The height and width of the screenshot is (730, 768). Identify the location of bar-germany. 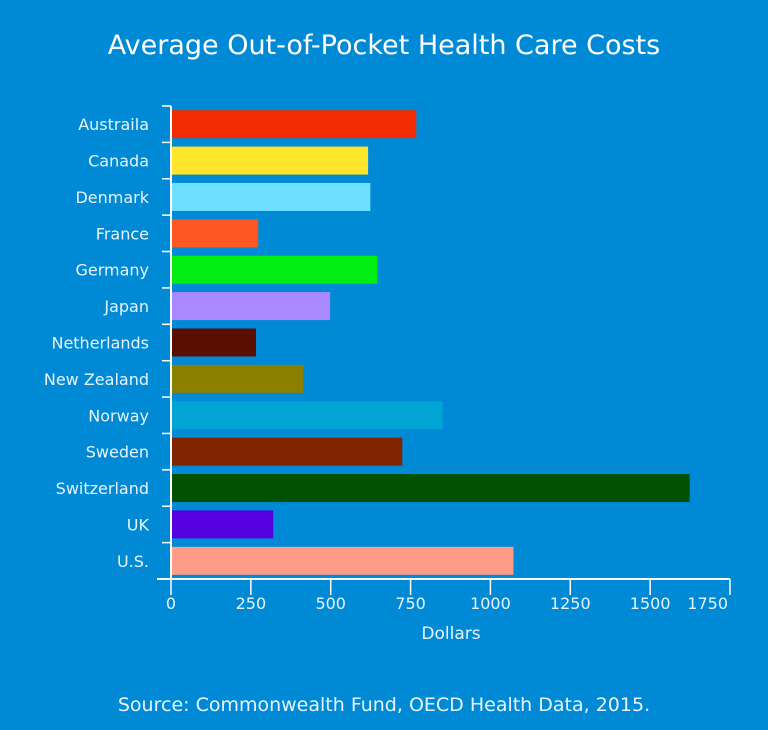
(275, 269).